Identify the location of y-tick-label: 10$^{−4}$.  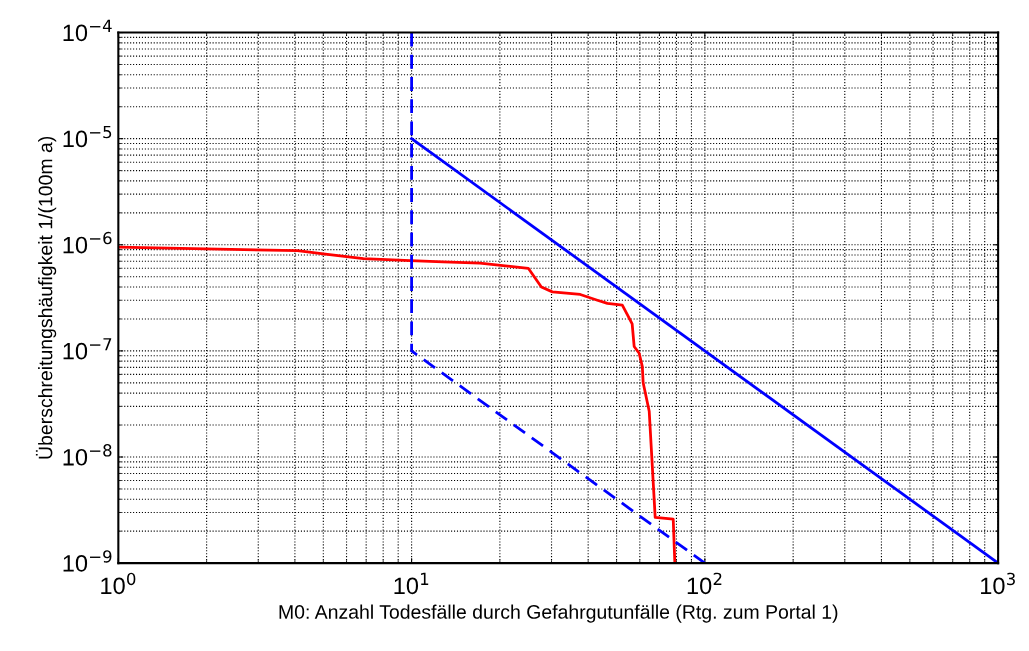
(87, 30).